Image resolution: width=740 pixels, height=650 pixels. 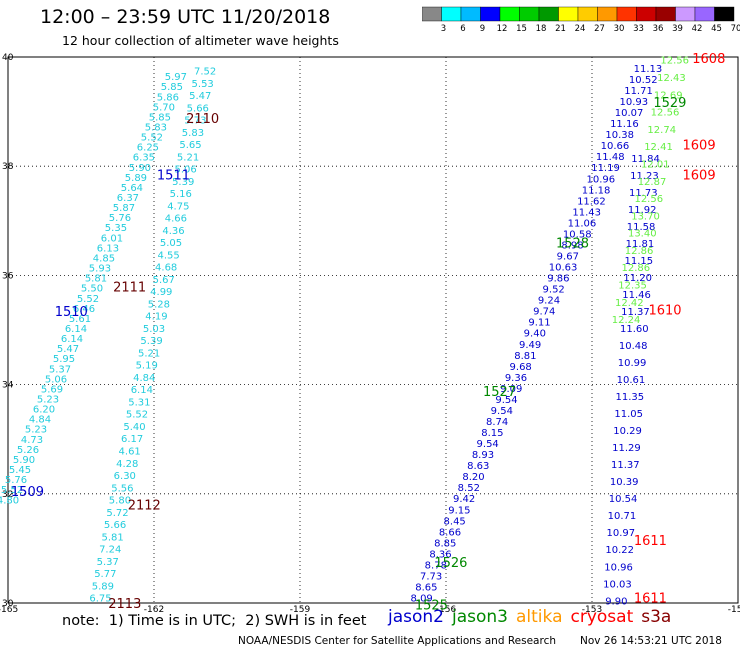 I want to click on swh-value-label: 11.19, so click(x=605, y=168).